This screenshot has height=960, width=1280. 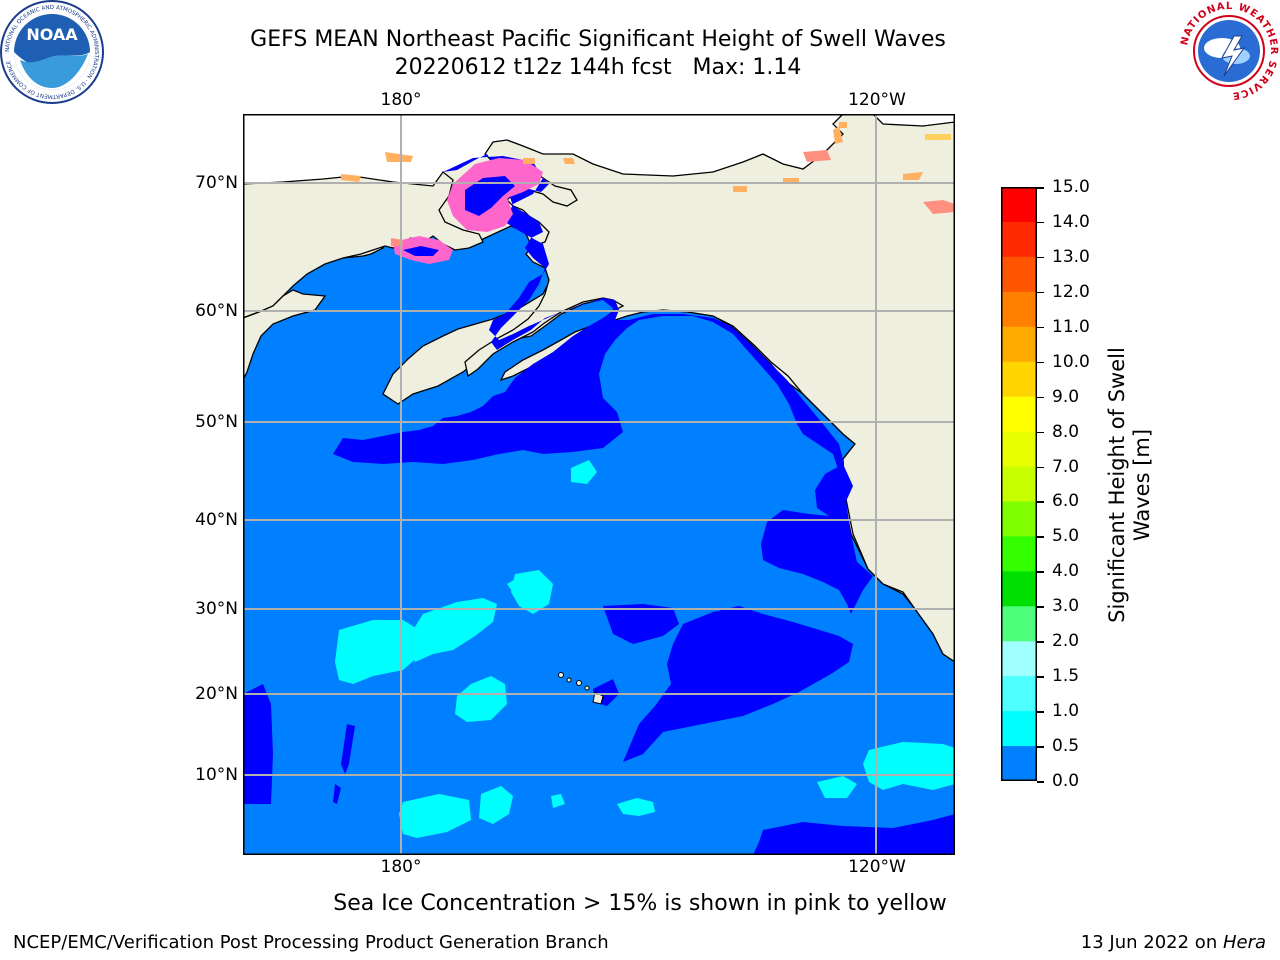 I want to click on map-subtitle: 20220612 t12z 144h fcst Max: 1.14, so click(x=598, y=67).